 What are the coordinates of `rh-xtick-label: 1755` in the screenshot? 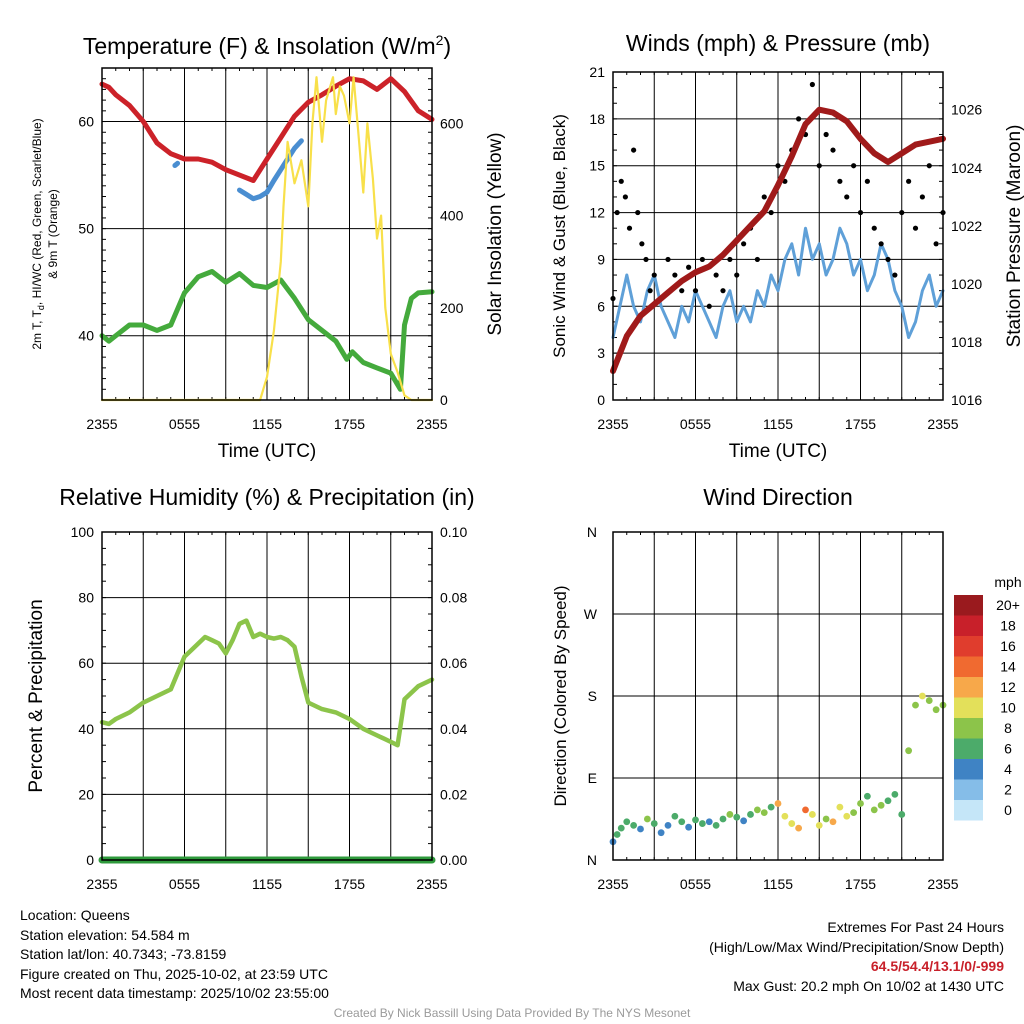 It's located at (349, 884).